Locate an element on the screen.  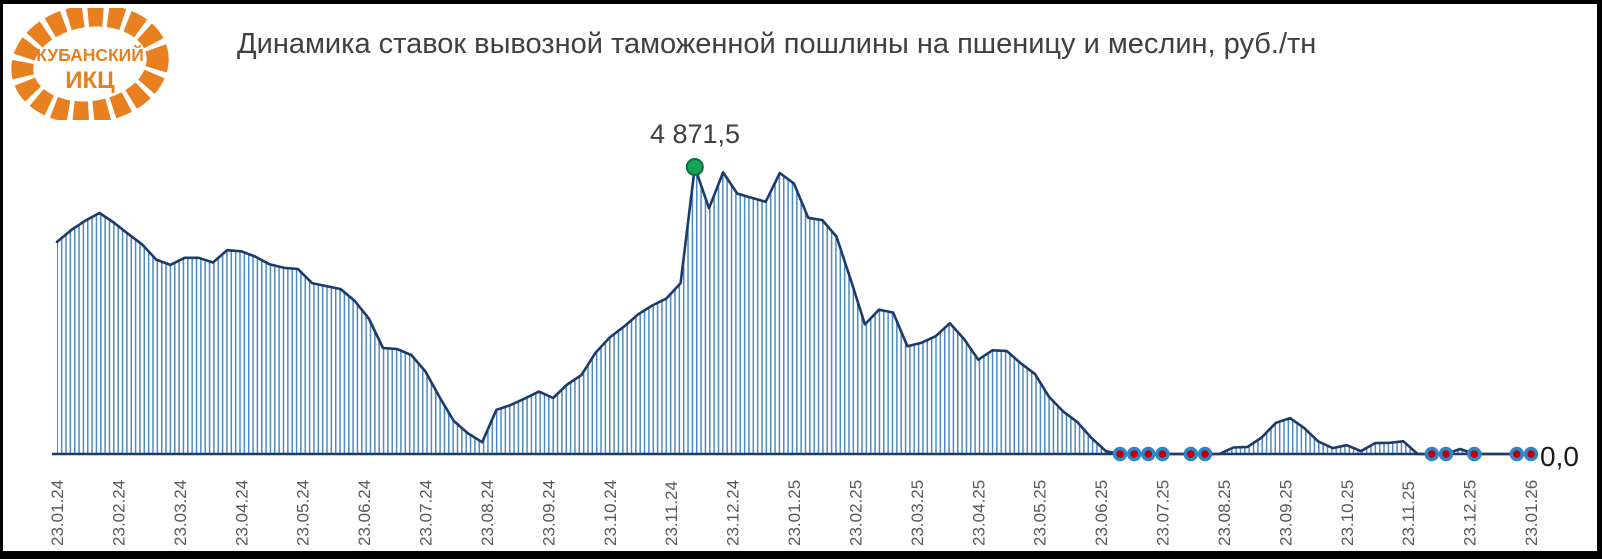
x-tick-label: 23.11.24 is located at coordinates (671, 513).